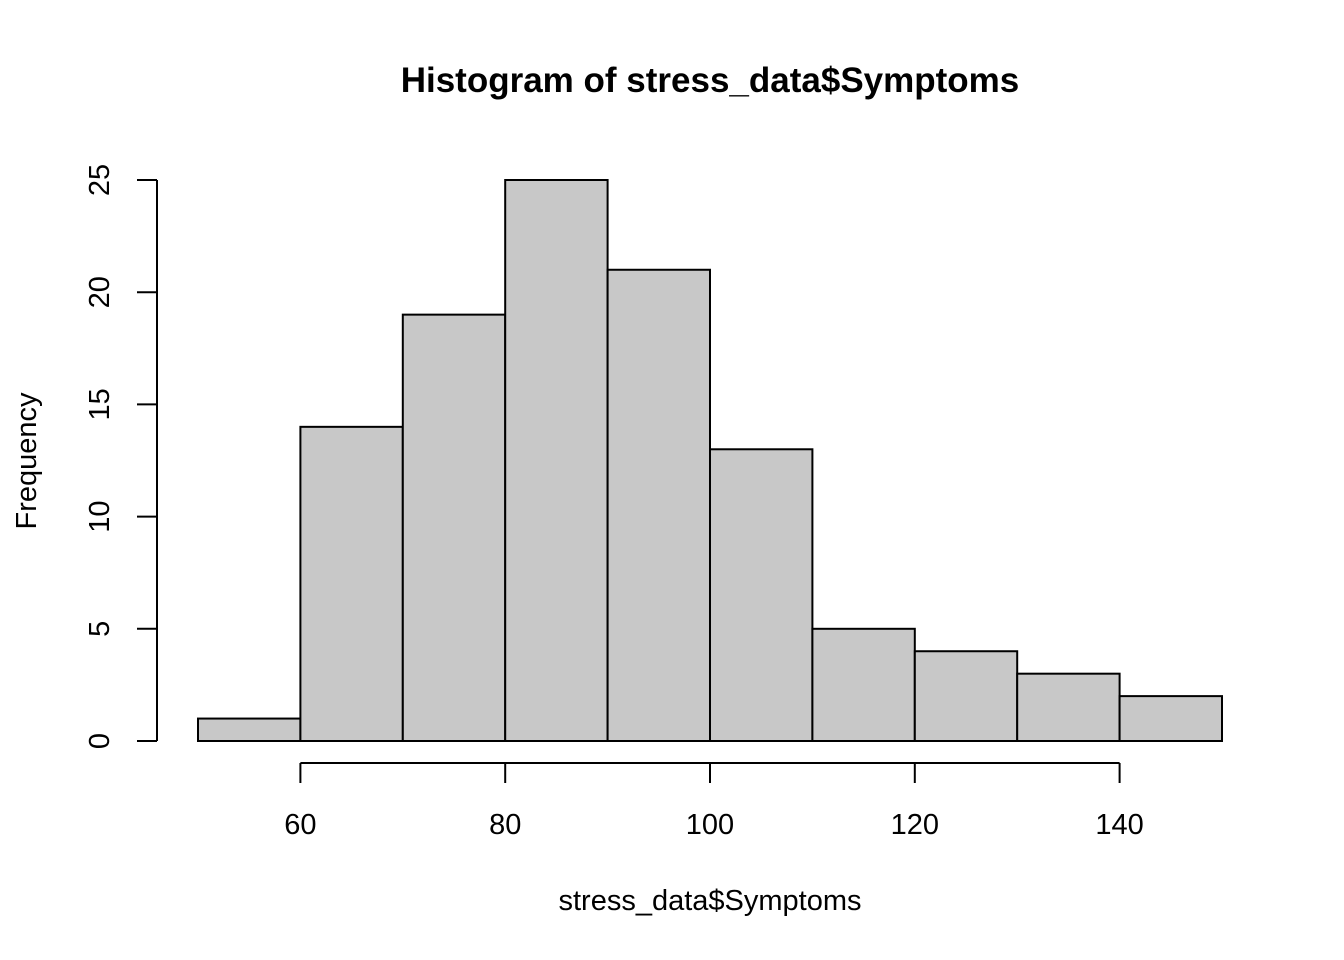  What do you see at coordinates (709, 901) in the screenshot?
I see `x-axis-label: stress_data$Symptoms` at bounding box center [709, 901].